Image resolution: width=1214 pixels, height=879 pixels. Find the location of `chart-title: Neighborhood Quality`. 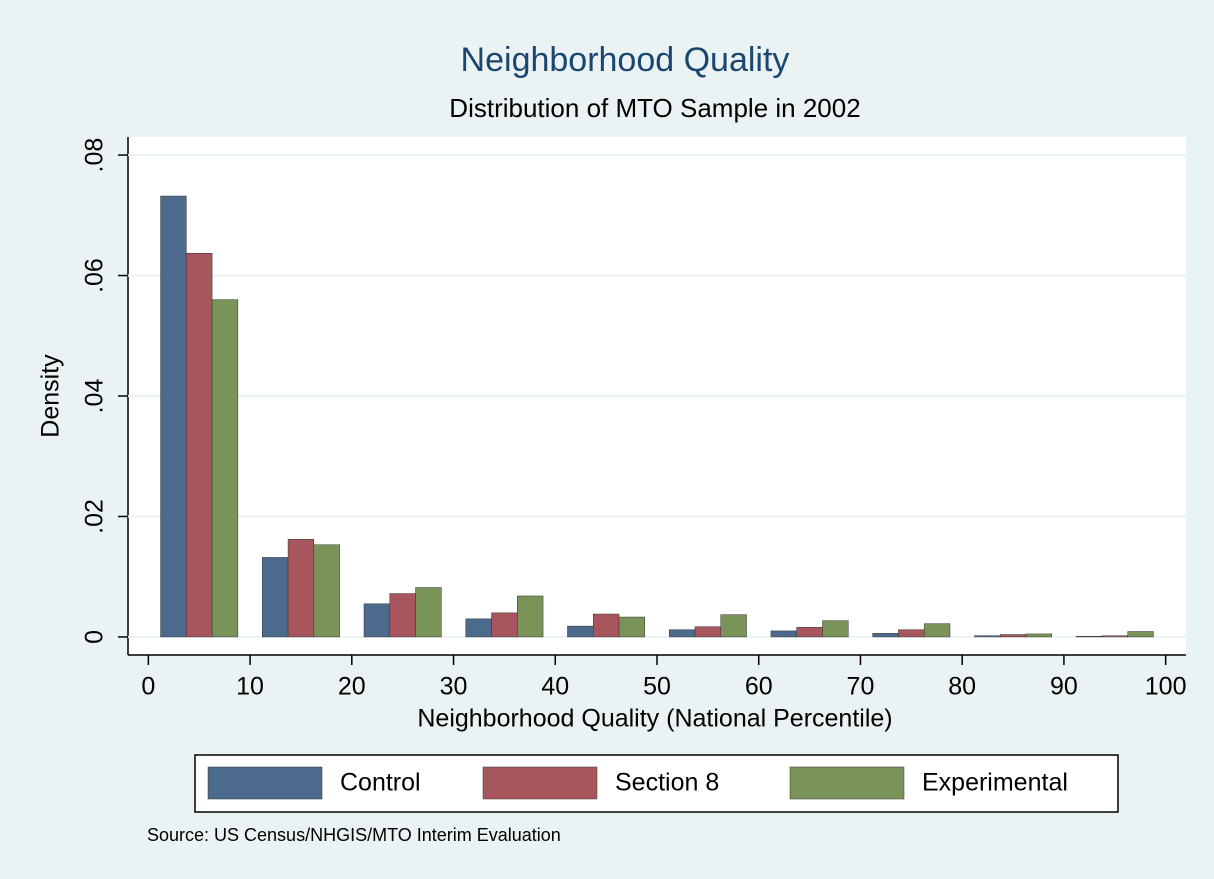

chart-title: Neighborhood Quality is located at coordinates (625, 60).